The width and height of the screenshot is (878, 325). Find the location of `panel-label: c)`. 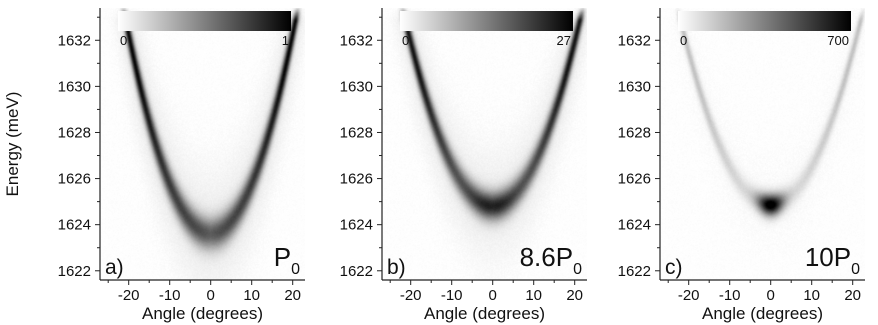

panel-label: c) is located at coordinates (674, 267).